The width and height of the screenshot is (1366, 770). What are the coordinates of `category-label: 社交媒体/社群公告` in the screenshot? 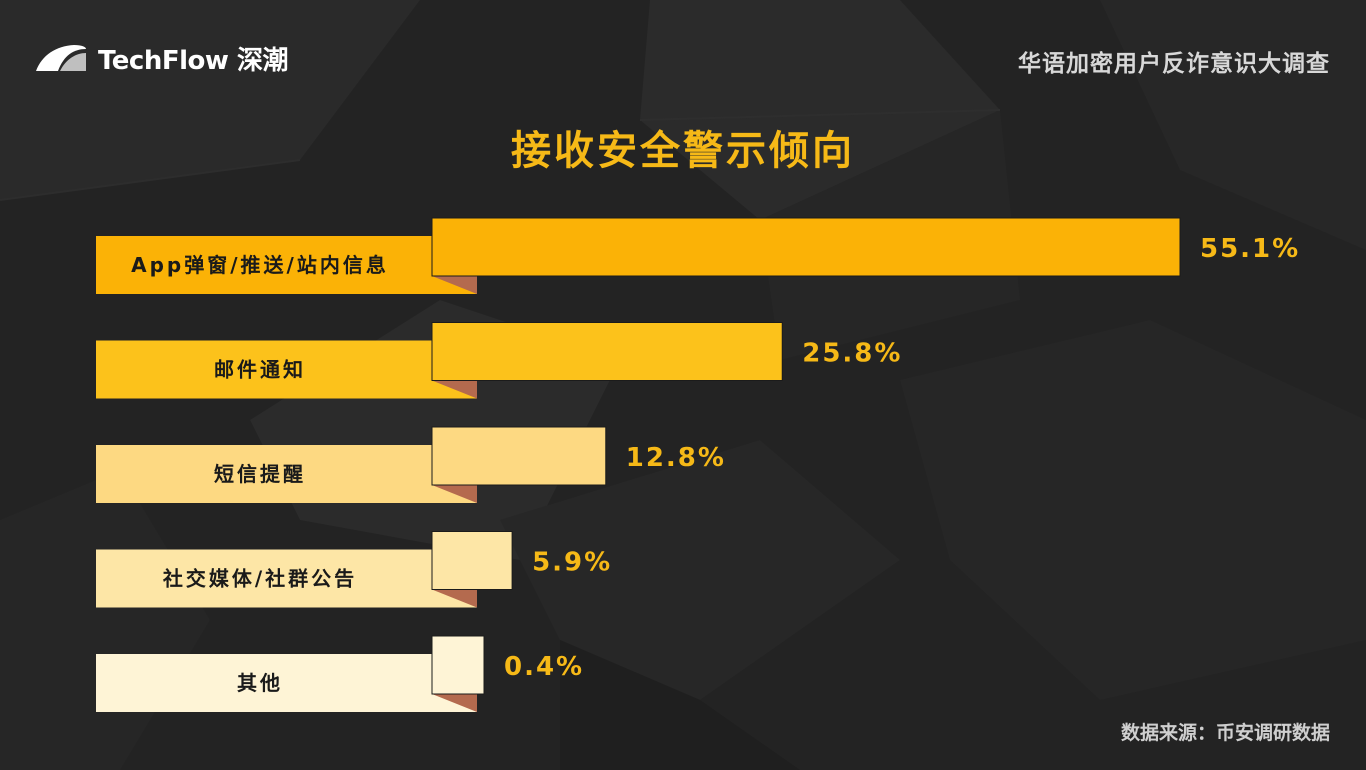 It's located at (259, 579).